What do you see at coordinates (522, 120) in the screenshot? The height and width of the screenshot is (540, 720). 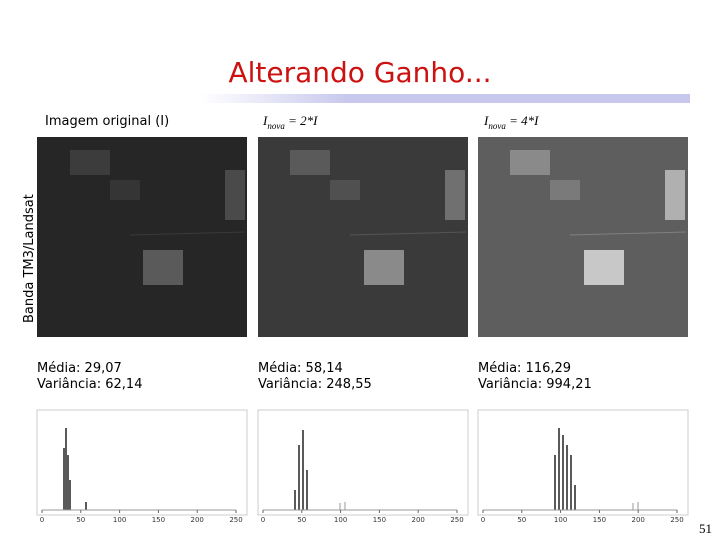 I see `label-rest: = 4*I` at bounding box center [522, 120].